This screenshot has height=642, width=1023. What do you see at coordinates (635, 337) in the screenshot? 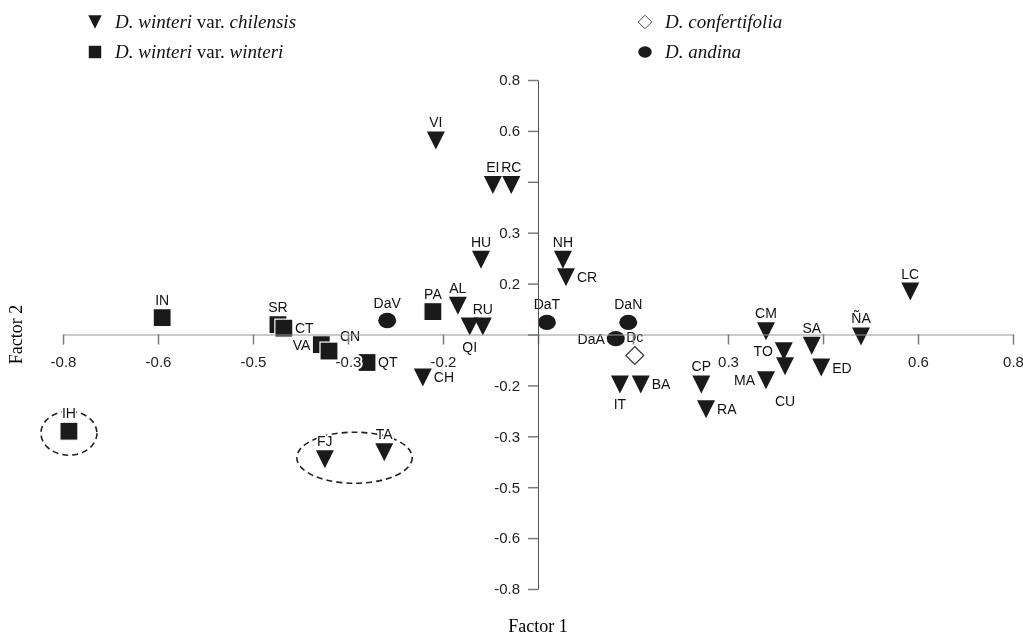
I see `annotation: Dc` at bounding box center [635, 337].